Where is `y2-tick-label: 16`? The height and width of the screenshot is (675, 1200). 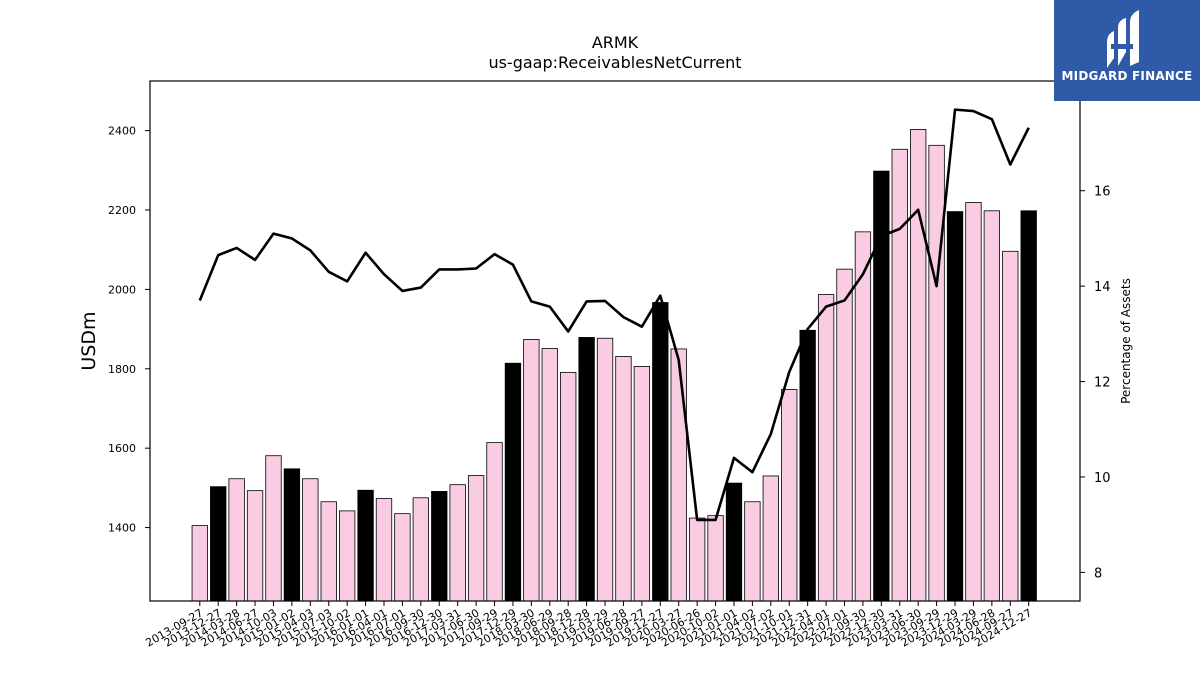 y2-tick-label: 16 is located at coordinates (1102, 192).